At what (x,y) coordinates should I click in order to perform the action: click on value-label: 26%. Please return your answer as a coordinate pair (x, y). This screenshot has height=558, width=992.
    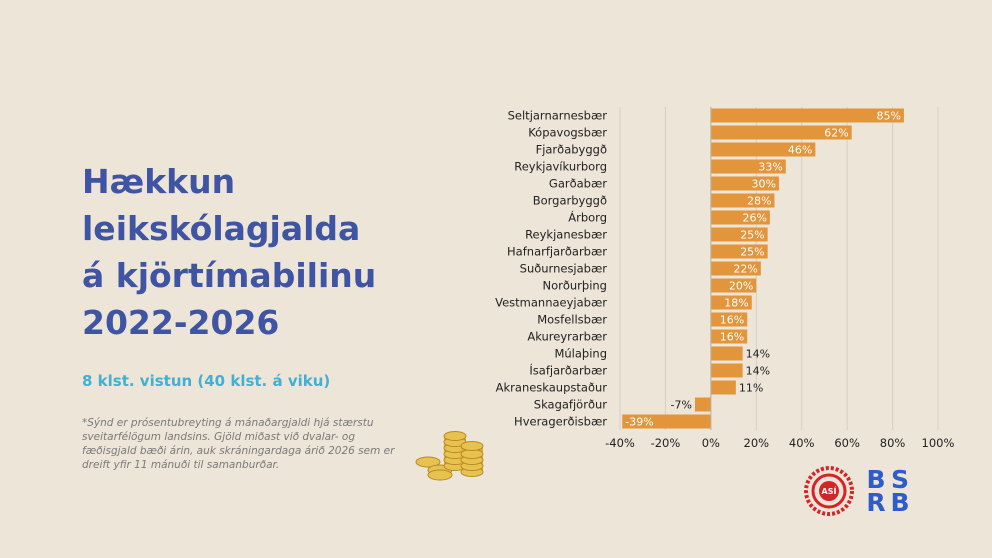
    Looking at the image, I should click on (754, 218).